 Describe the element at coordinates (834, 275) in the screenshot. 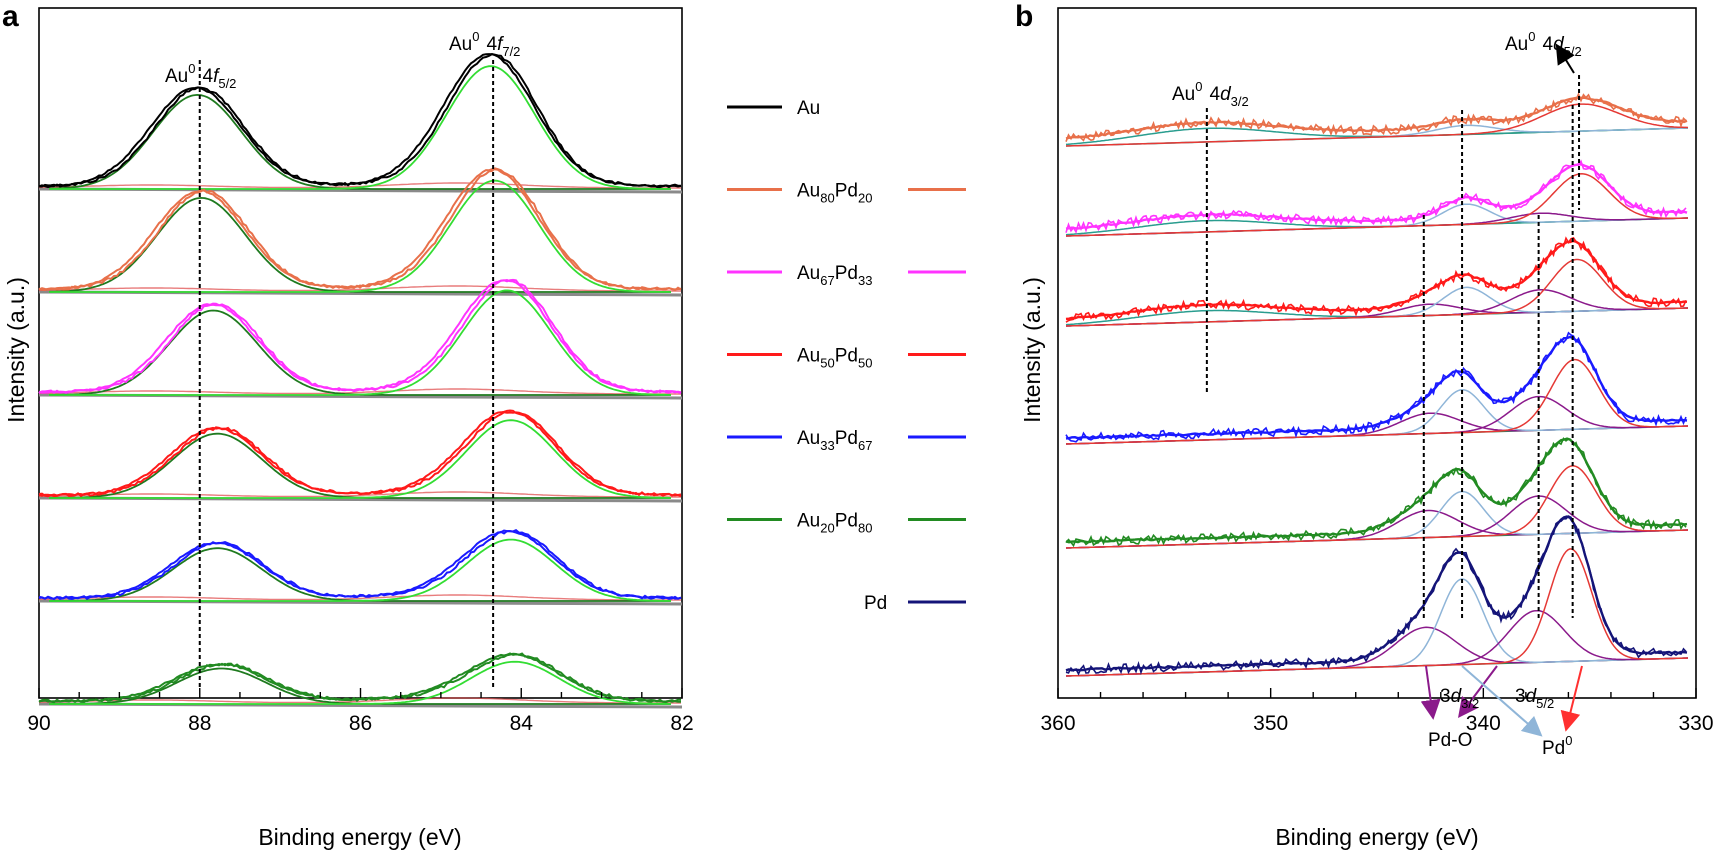

I see `legend-label-au67pd33: Au67Pd33` at that location.